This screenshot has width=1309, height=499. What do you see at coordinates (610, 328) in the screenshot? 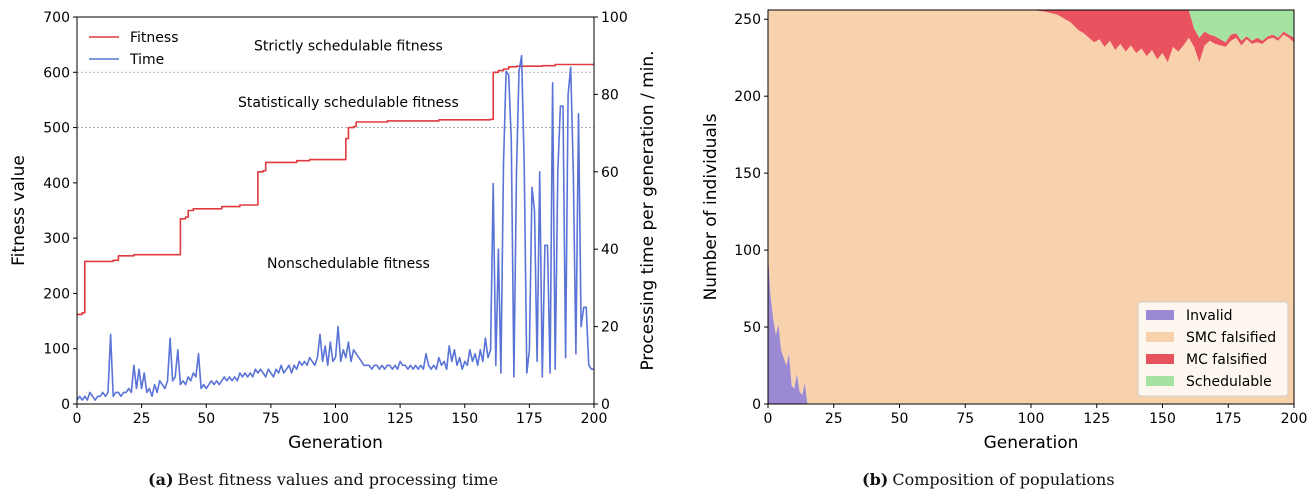
I see `y2-tick-label-a: 20` at bounding box center [610, 328].